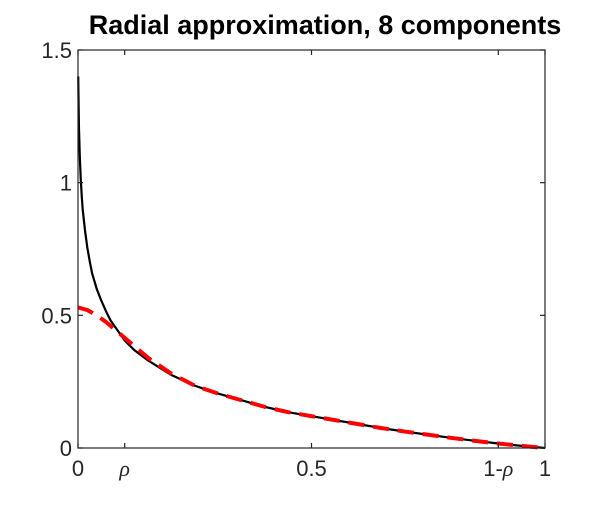  Describe the element at coordinates (545, 468) in the screenshot. I see `x-tick-label: 1` at that location.